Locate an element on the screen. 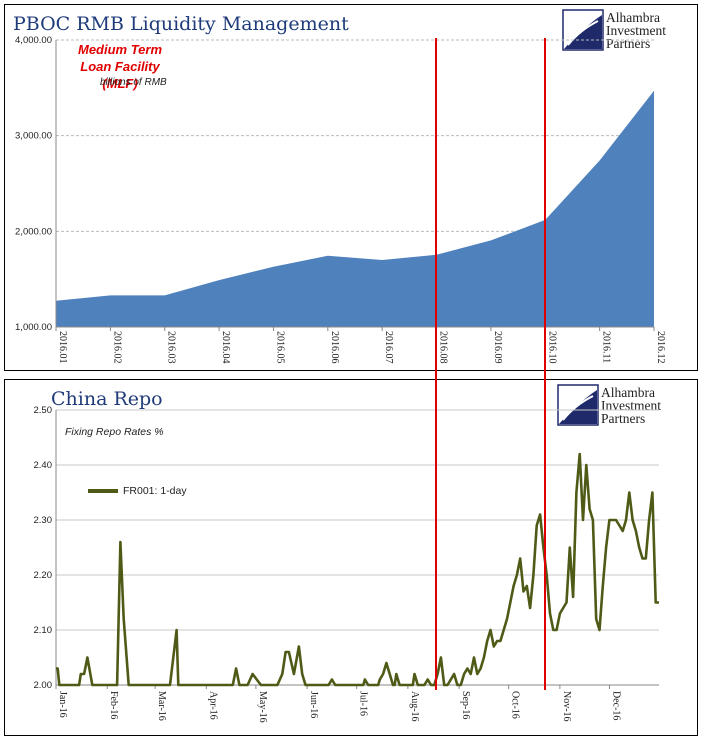 Image resolution: width=705 pixels, height=741 pixels. mlf-x-tick-label: 2016.02 is located at coordinates (116, 347).